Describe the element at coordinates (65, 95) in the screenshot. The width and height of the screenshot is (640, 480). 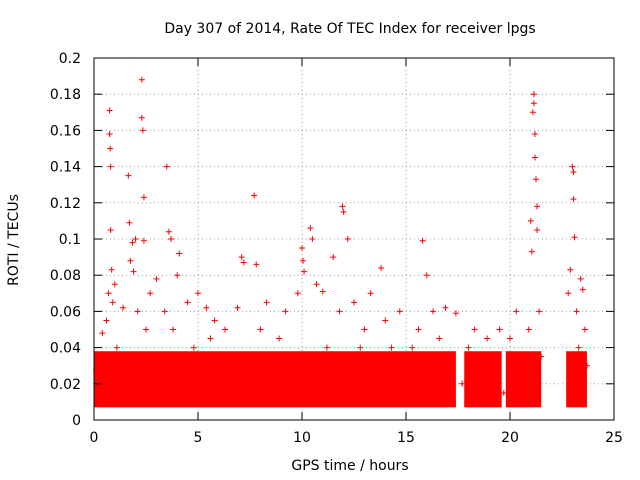
I see `y-tick-label: 0.18` at that location.